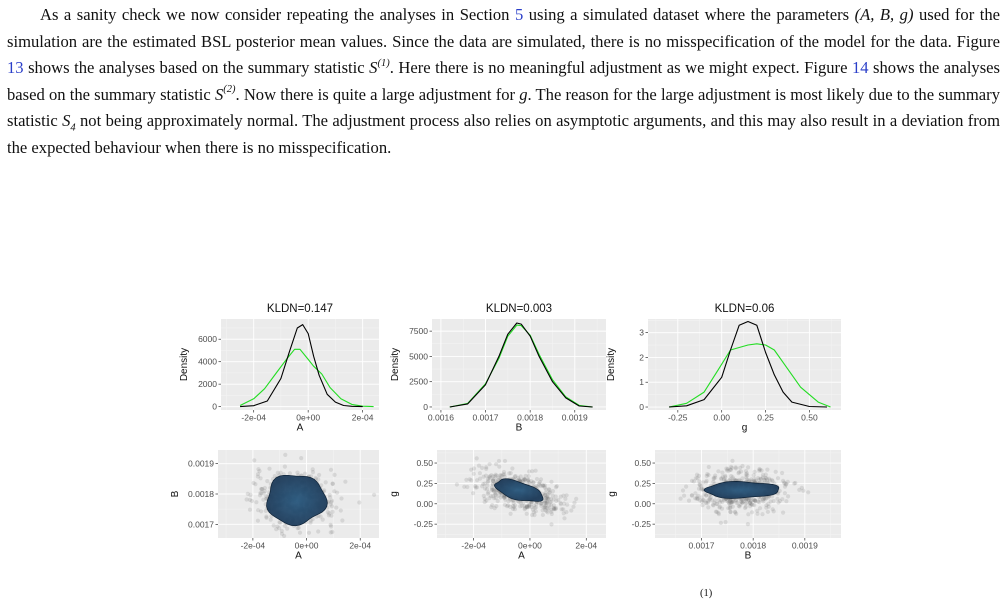 Image resolution: width=1007 pixels, height=606 pixels. Describe the element at coordinates (207, 339) in the screenshot. I see `y-tick-label: 6000` at that location.